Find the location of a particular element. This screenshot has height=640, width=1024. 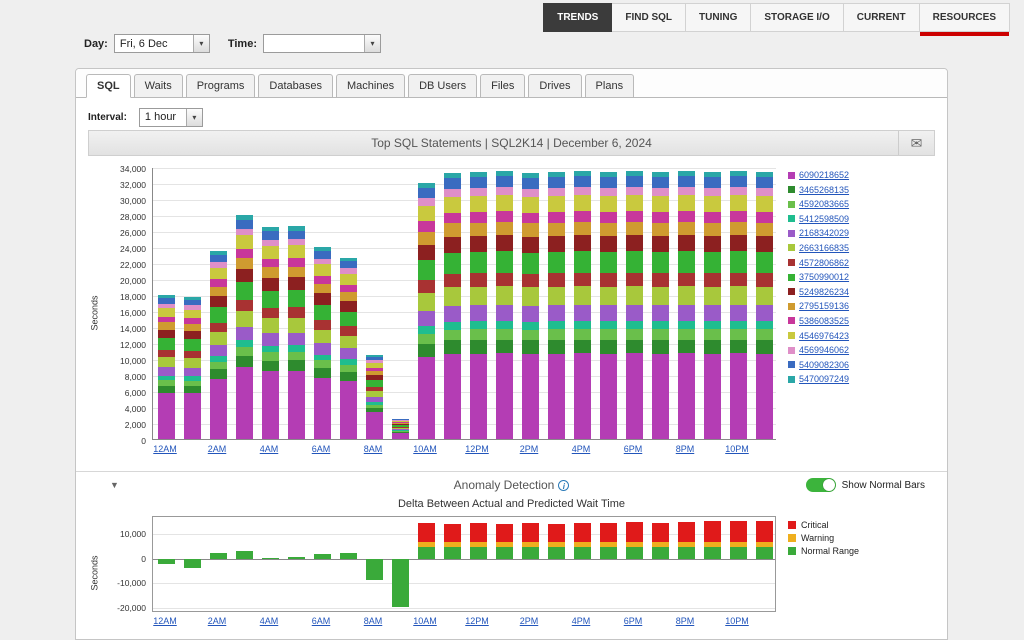

show-normal-bars-toggle: Show Normal Bars is located at coordinates (865, 485).